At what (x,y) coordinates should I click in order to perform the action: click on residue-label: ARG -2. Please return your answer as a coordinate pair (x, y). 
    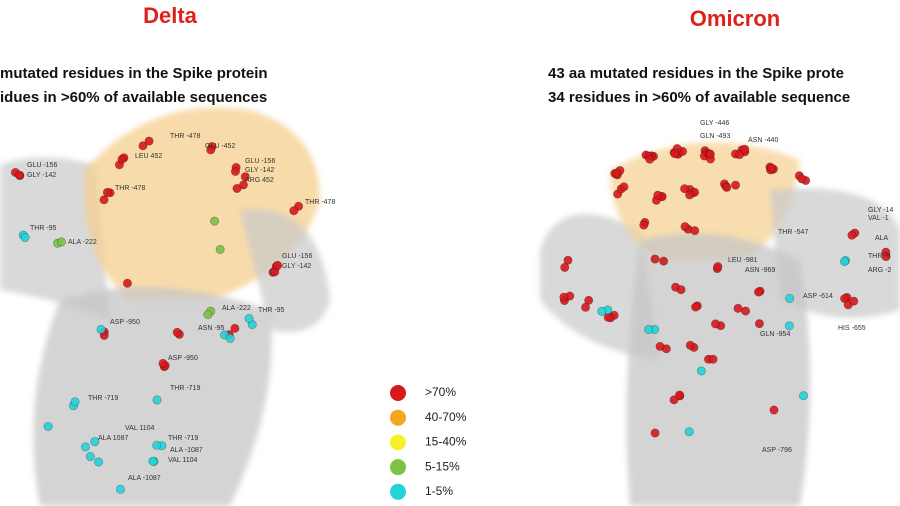
    Looking at the image, I should click on (879, 270).